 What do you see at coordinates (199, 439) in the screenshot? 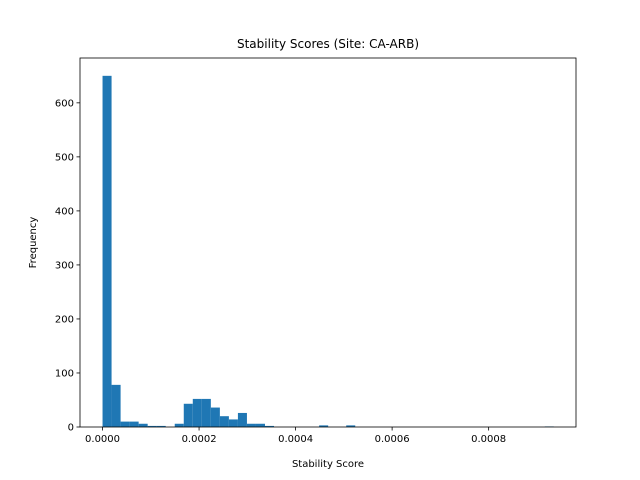
I see `x-tick-label: 0.0002` at bounding box center [199, 439].